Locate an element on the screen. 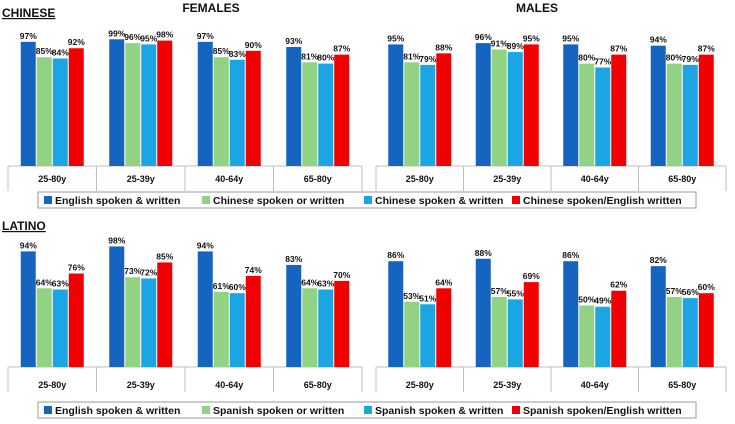 The height and width of the screenshot is (424, 735). chinese-males-bar-chinese-spoken-english-written-25-80y is located at coordinates (444, 109).